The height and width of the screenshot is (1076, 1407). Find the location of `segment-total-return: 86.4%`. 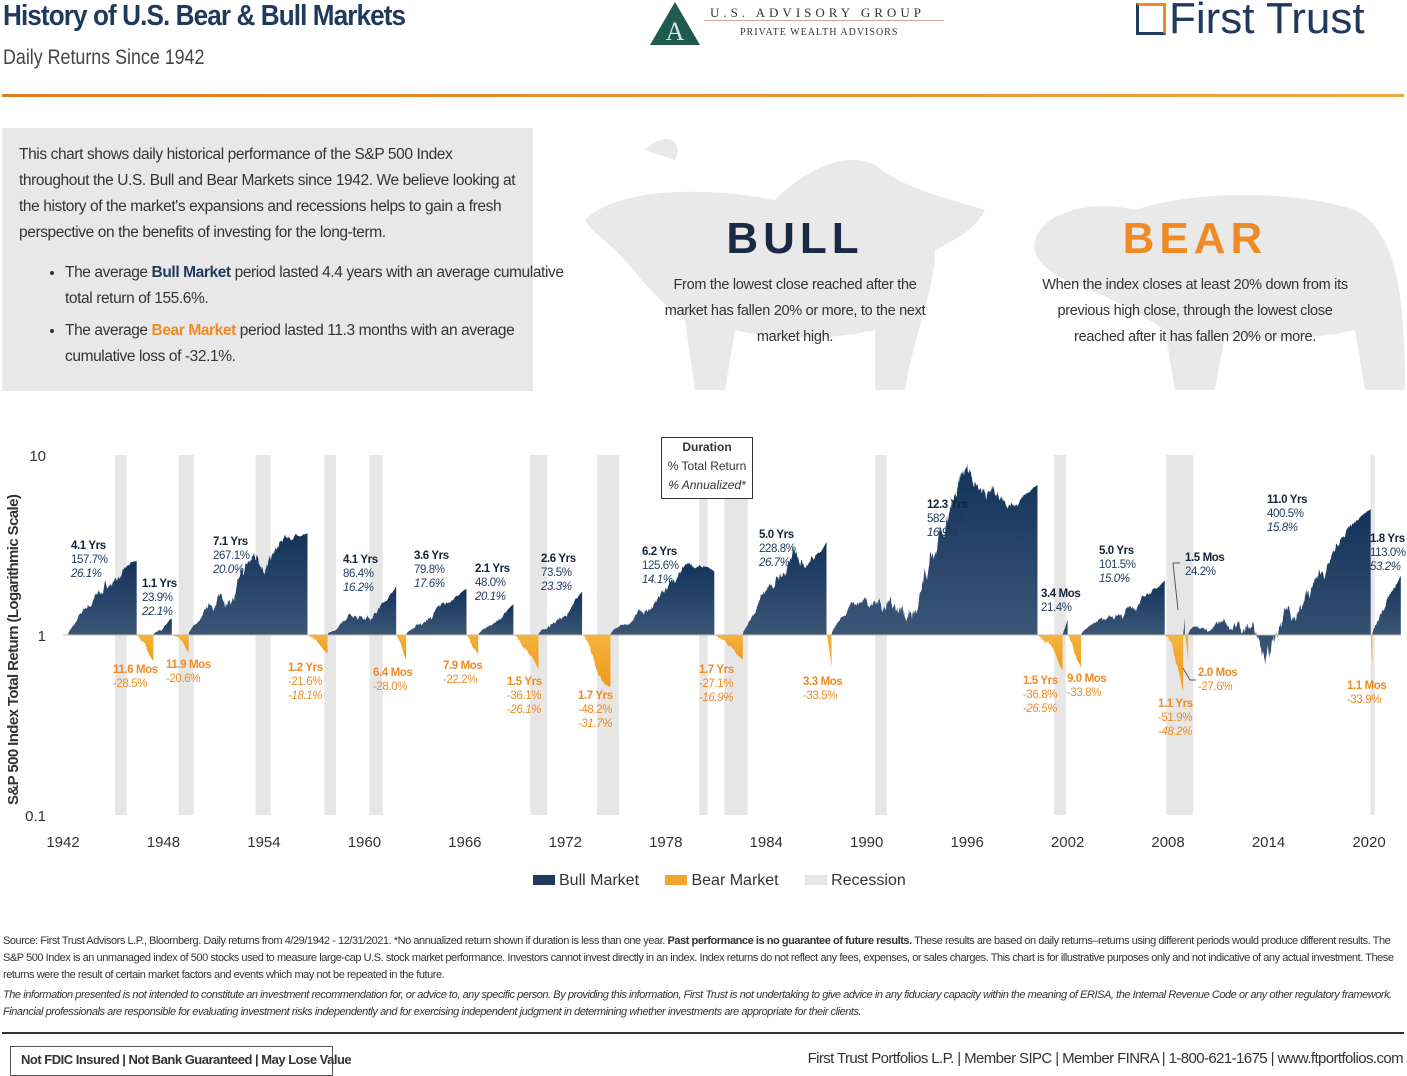

segment-total-return: 86.4% is located at coordinates (358, 574).